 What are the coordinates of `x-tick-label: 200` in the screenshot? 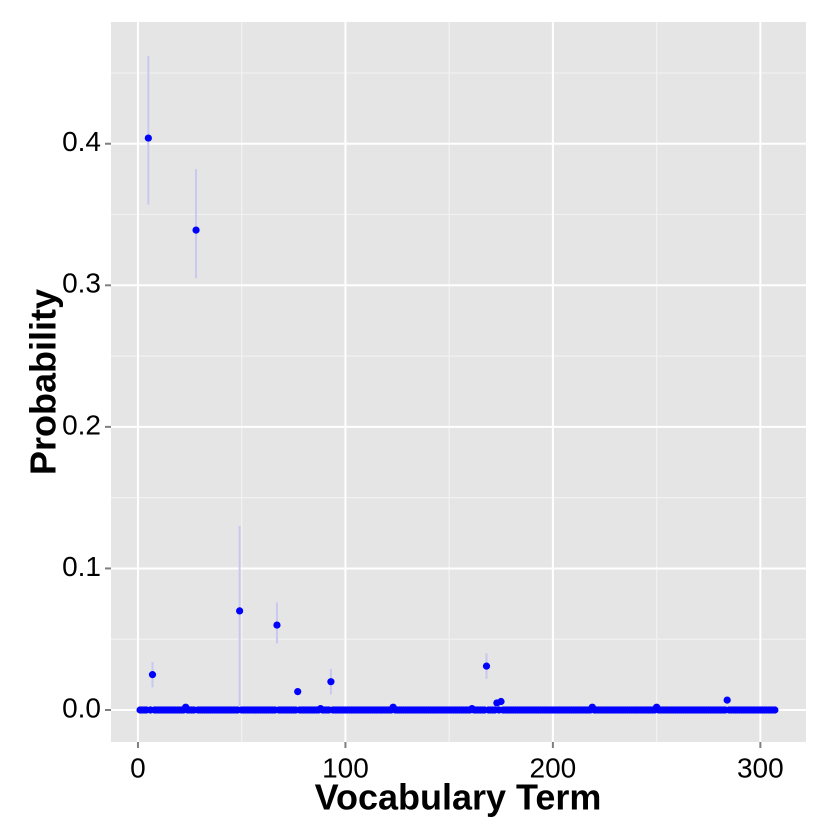 It's located at (553, 767).